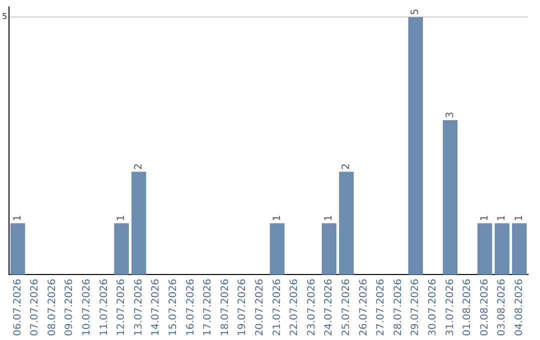  What do you see at coordinates (208, 307) in the screenshot?
I see `x-tick-label: 17.07.2026` at bounding box center [208, 307].